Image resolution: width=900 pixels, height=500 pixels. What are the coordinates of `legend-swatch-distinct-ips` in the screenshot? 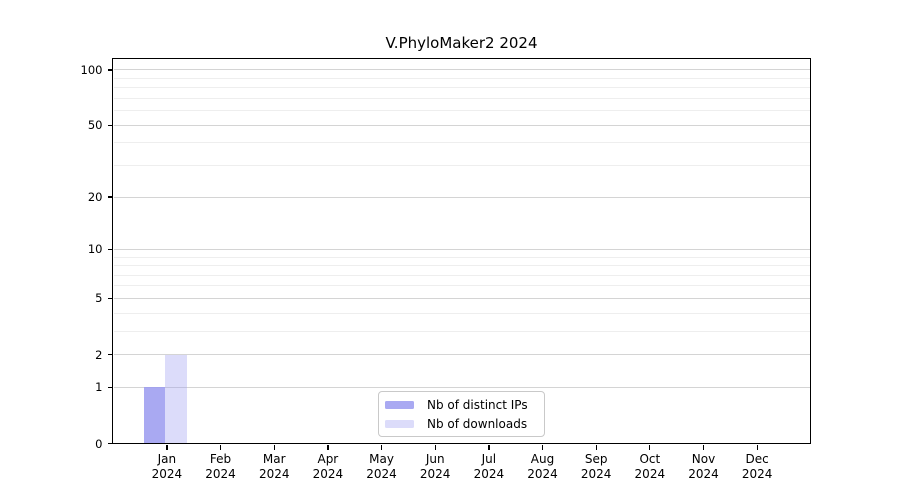 It's located at (399, 404).